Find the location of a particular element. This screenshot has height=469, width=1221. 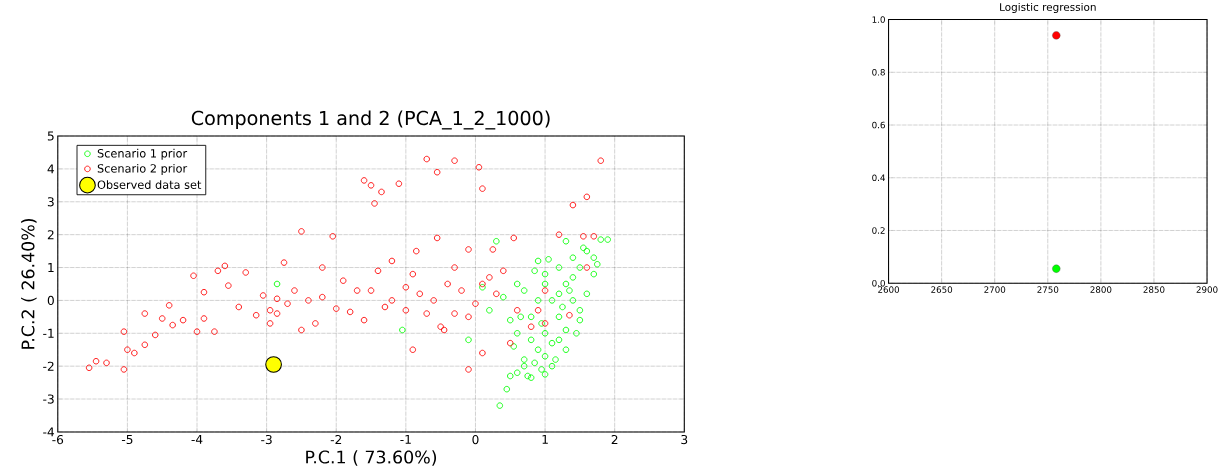

chart-title: Logistic regression is located at coordinates (1048, 8).